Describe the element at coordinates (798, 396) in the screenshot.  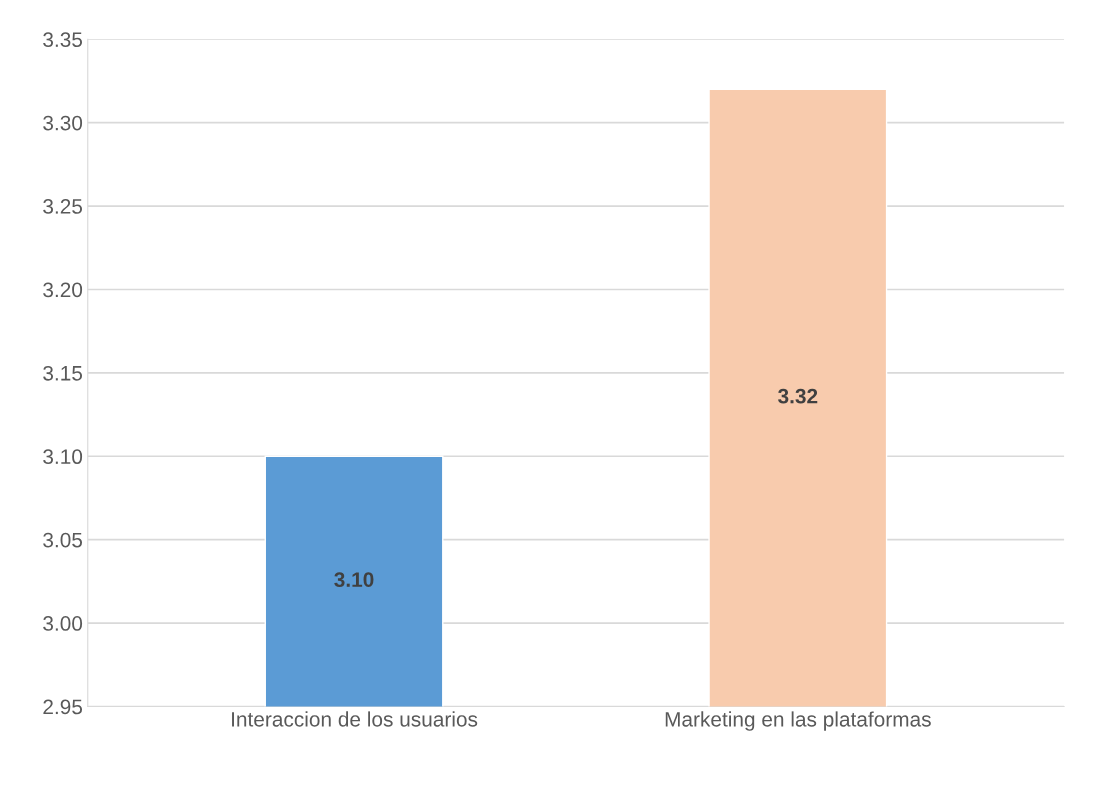
I see `data-label: 3.32` at that location.